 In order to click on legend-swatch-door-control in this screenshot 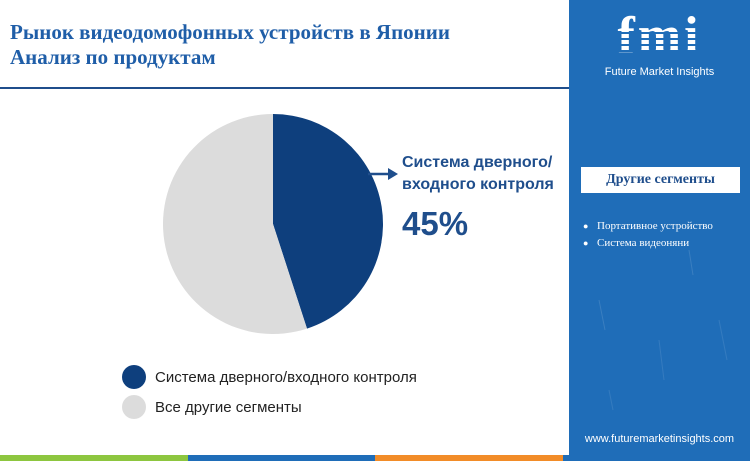, I will do `click(134, 377)`.